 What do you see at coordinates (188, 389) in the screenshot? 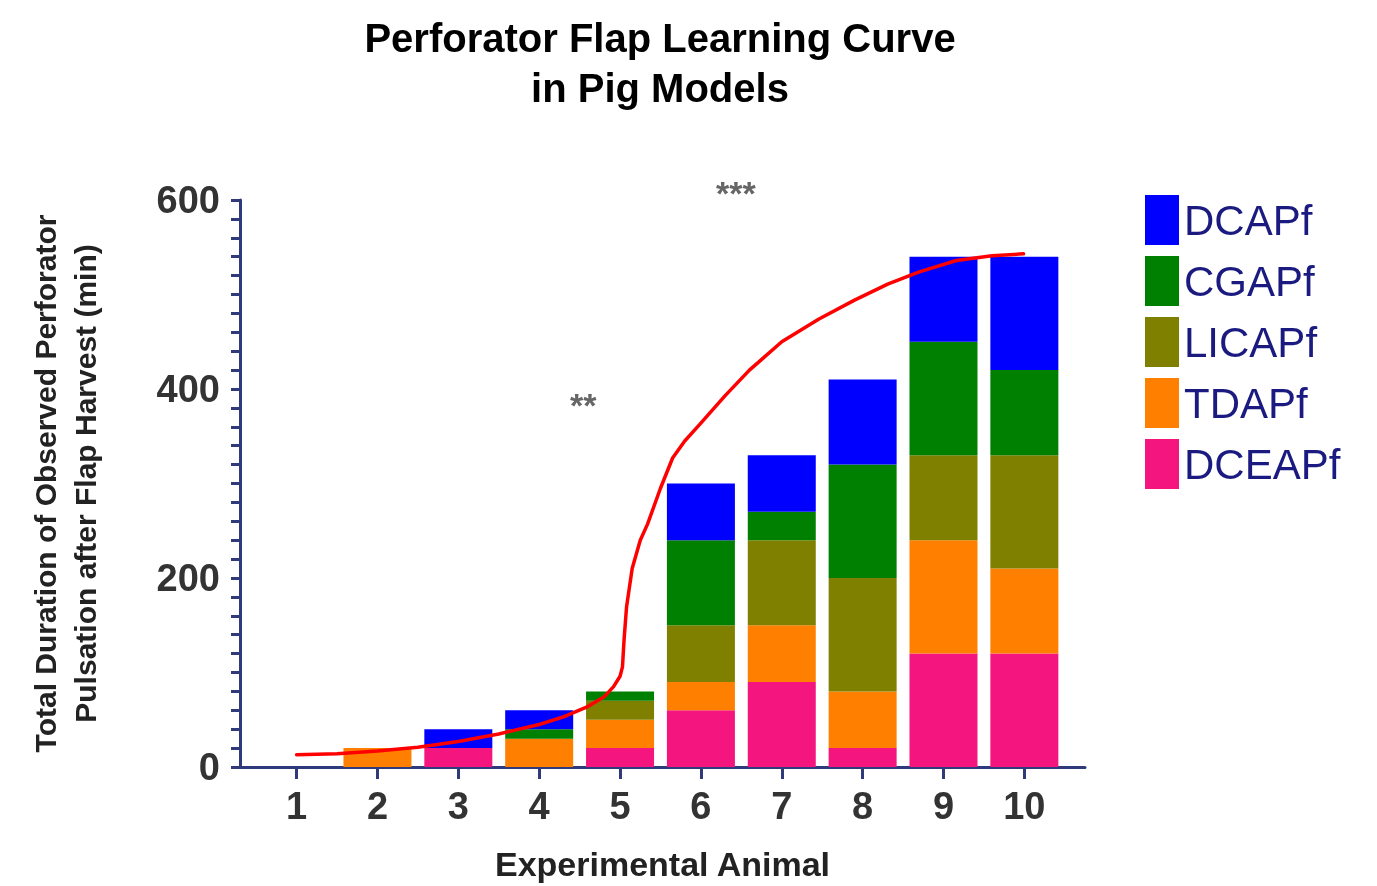
I see `y-tick-label: 400` at bounding box center [188, 389].